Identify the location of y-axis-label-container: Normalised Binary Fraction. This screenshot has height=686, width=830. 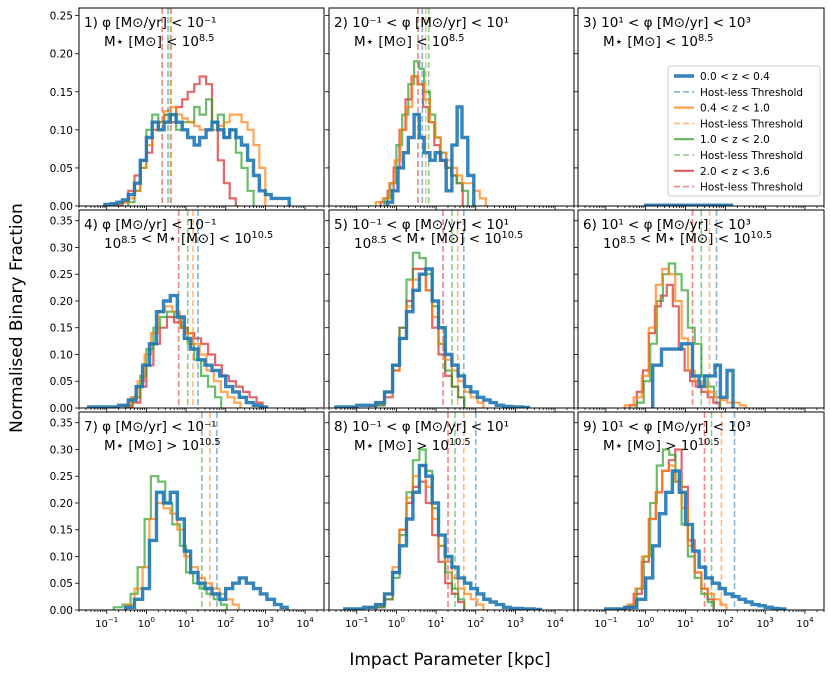
(15, 341).